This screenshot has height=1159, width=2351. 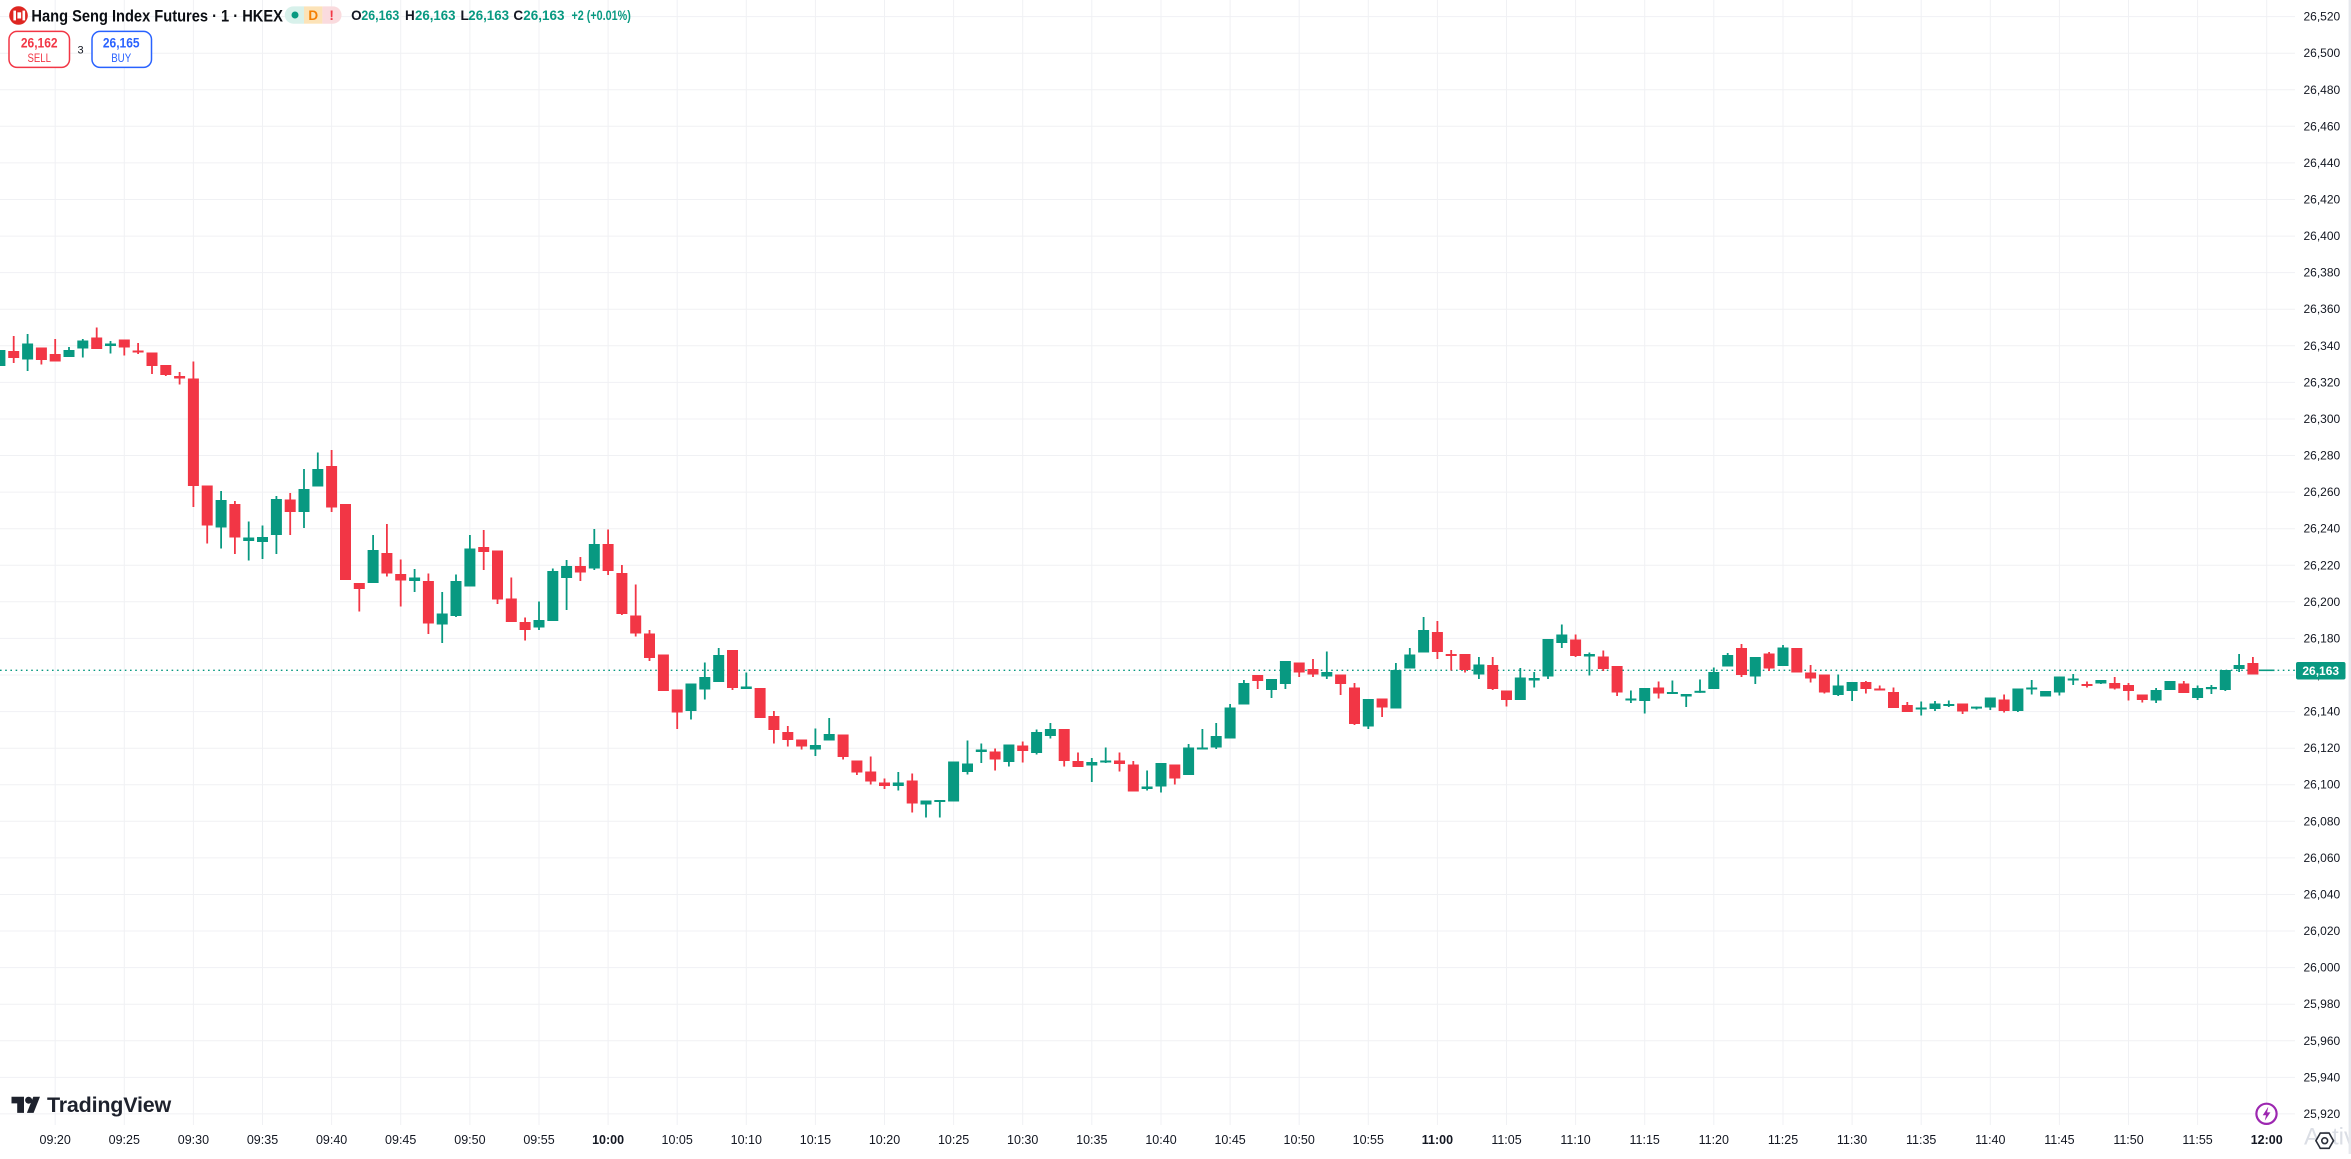 I want to click on svg-text: 11:30, so click(x=1852, y=1140).